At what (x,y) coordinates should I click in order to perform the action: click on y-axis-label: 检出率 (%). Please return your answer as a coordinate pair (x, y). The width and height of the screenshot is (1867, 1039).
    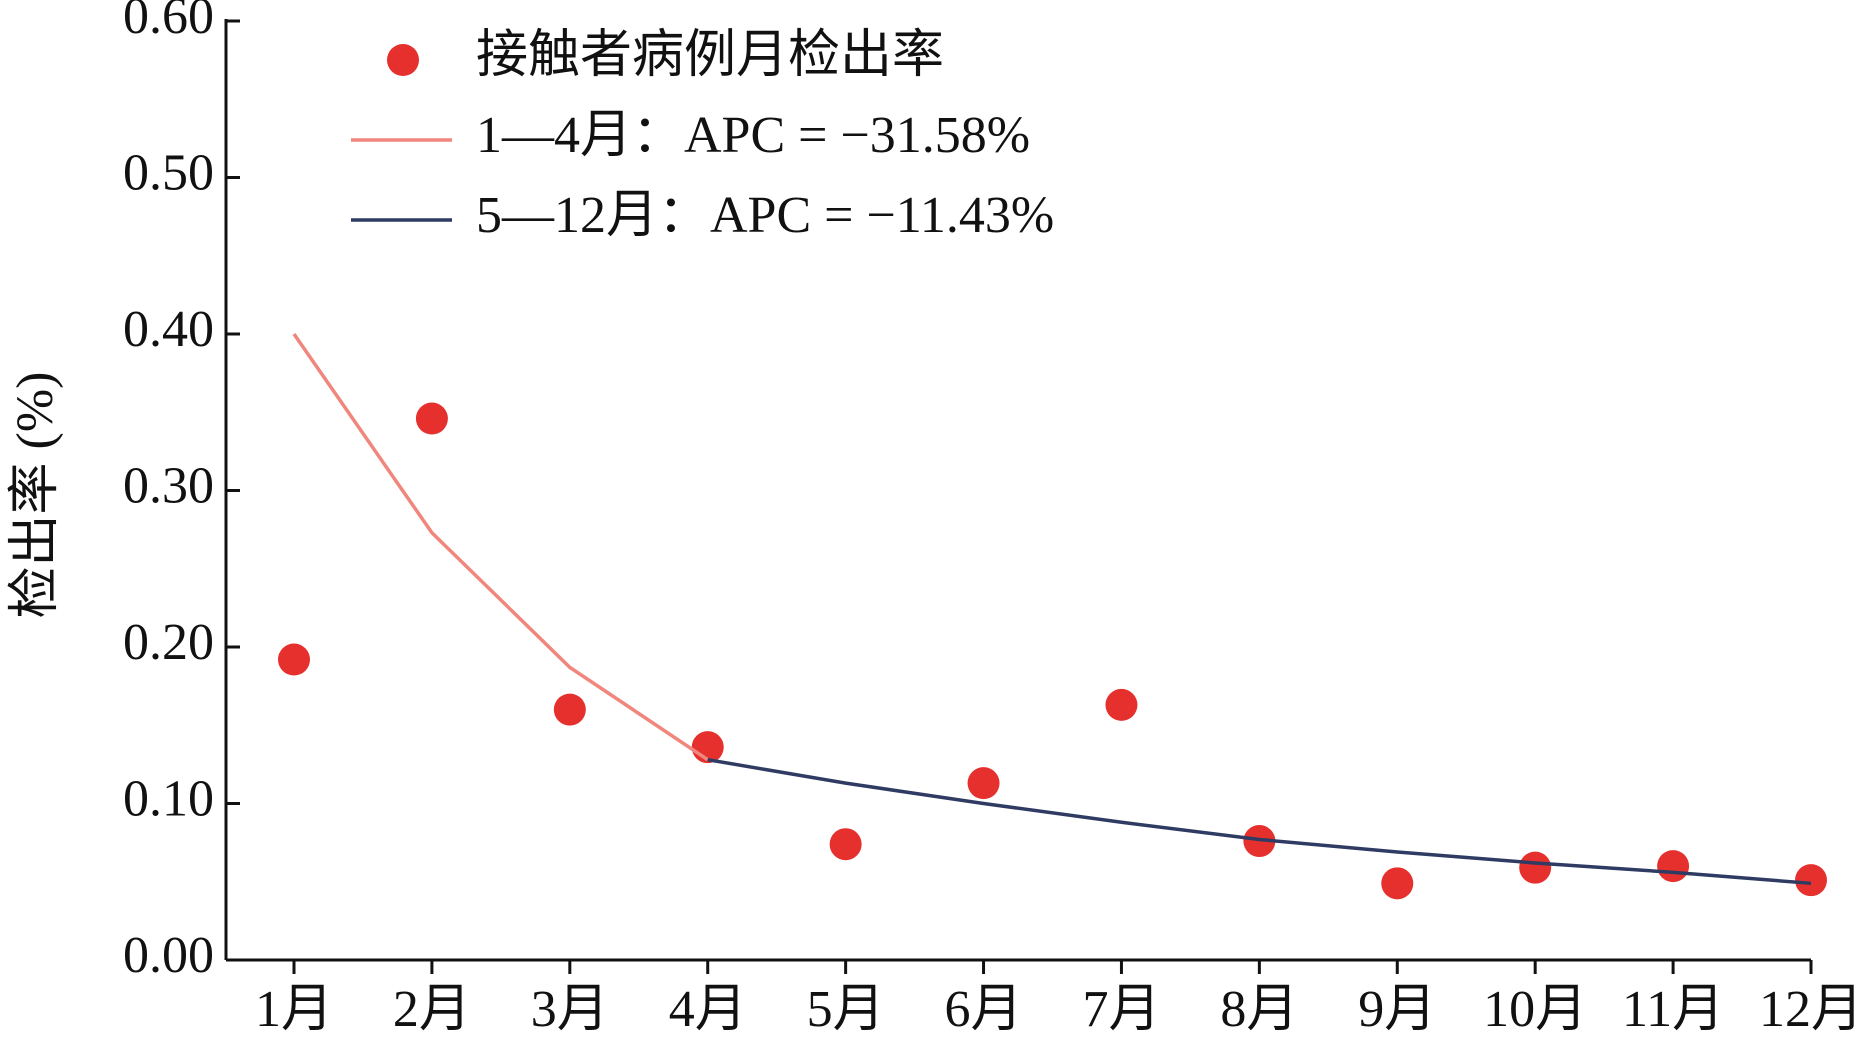
    Looking at the image, I should click on (35, 495).